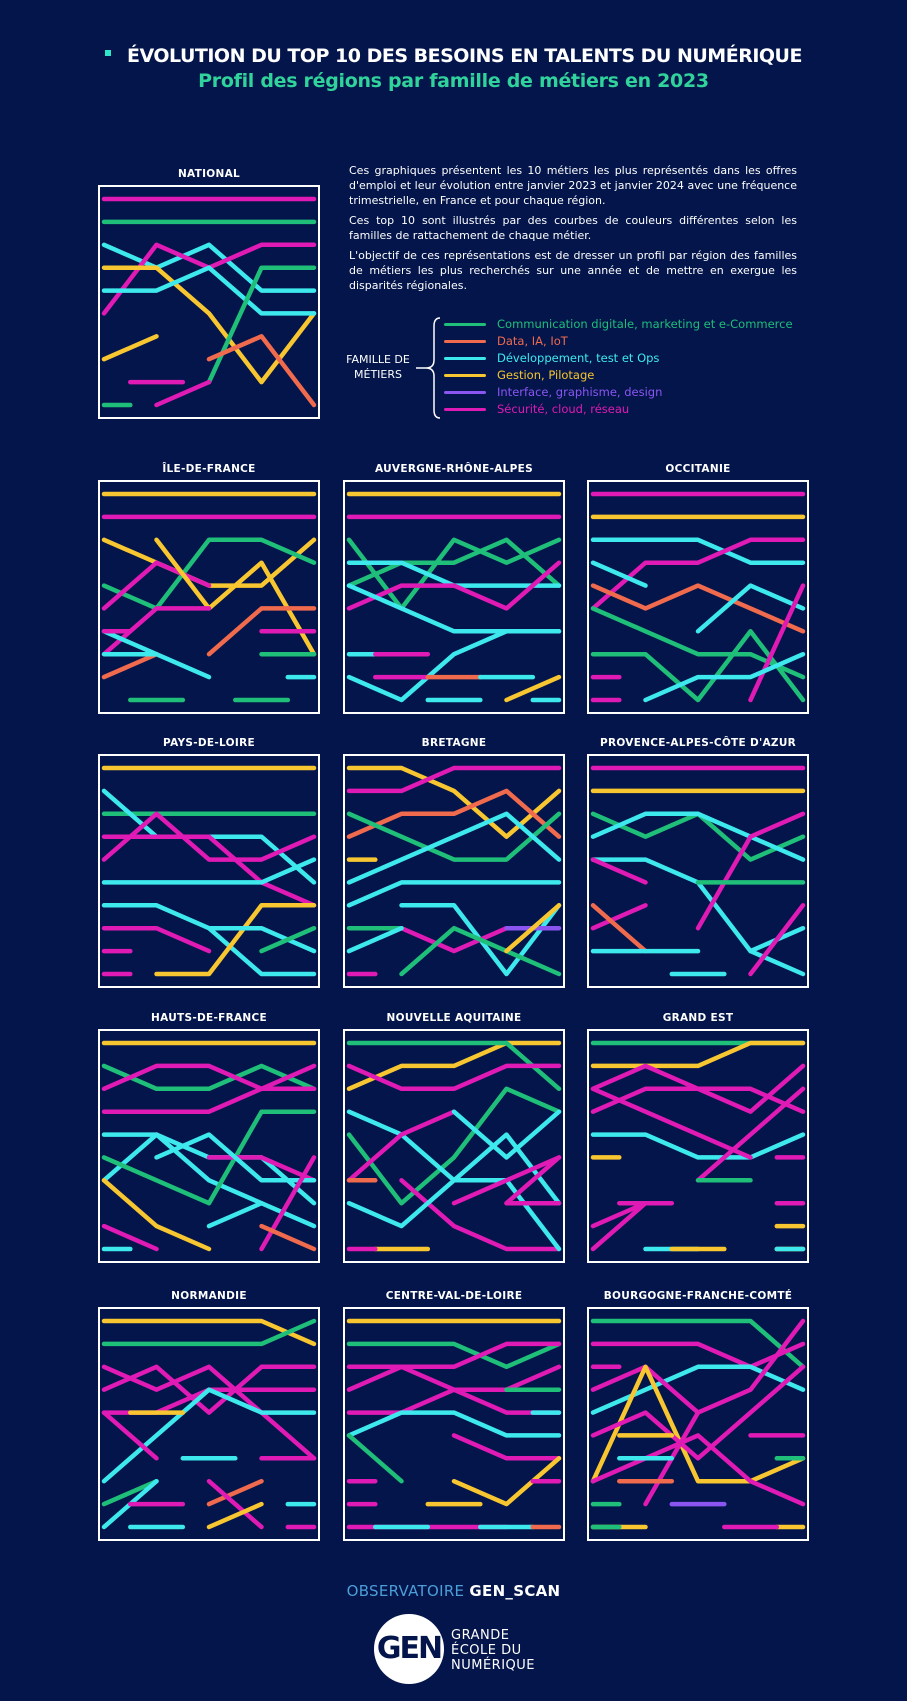  Describe the element at coordinates (465, 375) in the screenshot. I see `legend-swatch-ges` at that location.